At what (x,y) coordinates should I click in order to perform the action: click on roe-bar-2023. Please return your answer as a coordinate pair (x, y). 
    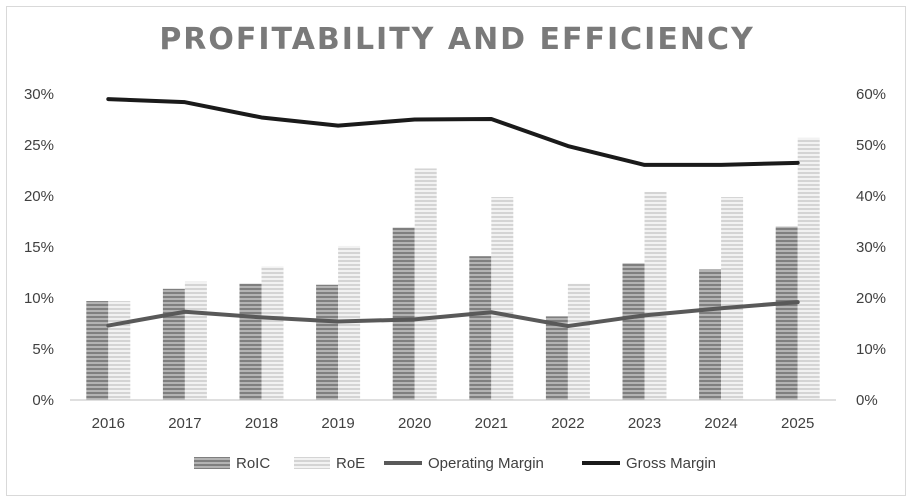
    Looking at the image, I should click on (655, 295).